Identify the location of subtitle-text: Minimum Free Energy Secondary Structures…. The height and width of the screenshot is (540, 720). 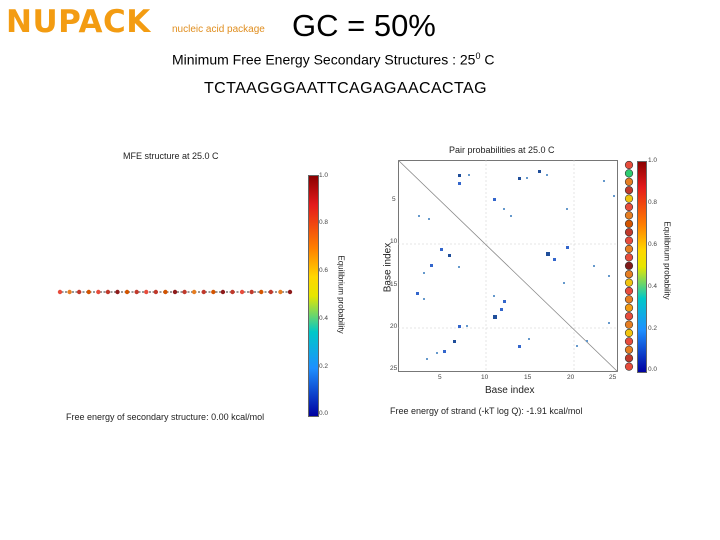
(324, 59).